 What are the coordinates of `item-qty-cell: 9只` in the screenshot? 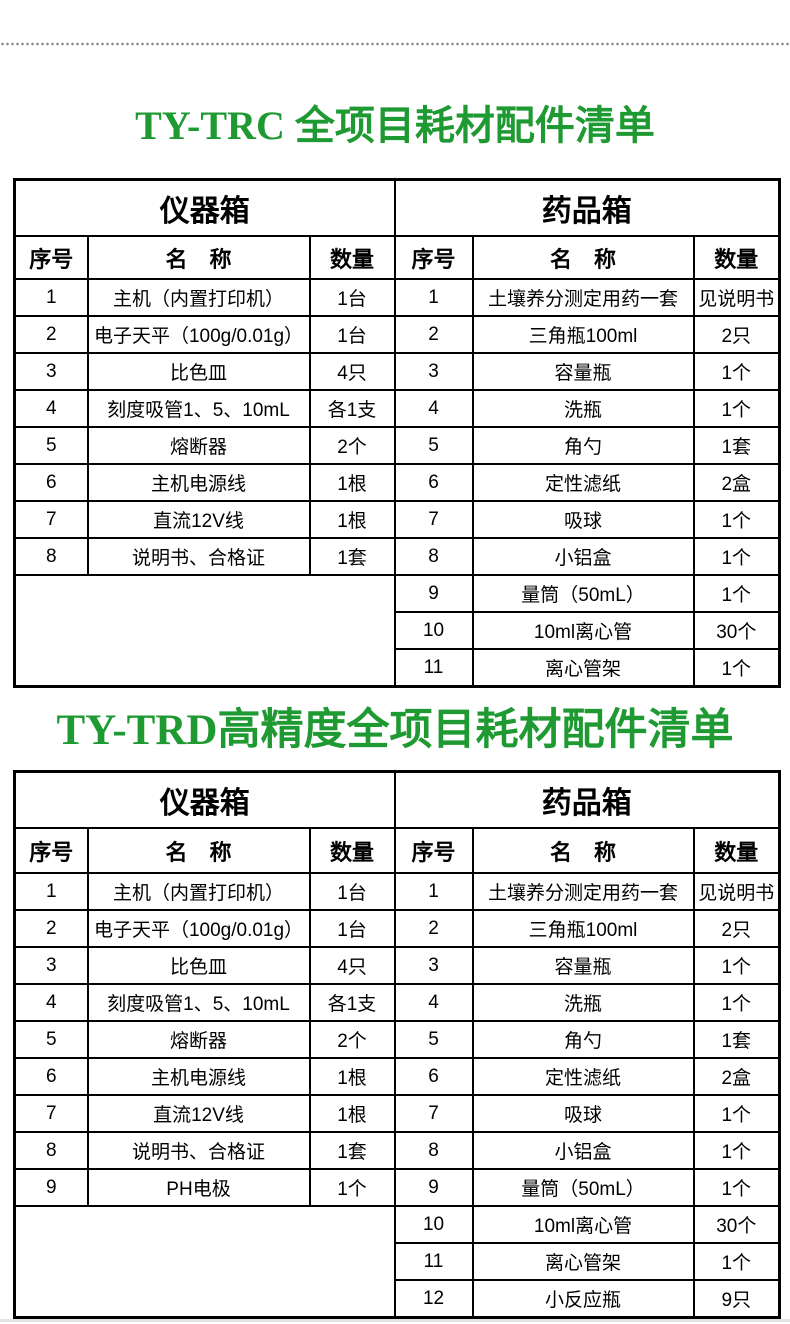 It's located at (736, 1299).